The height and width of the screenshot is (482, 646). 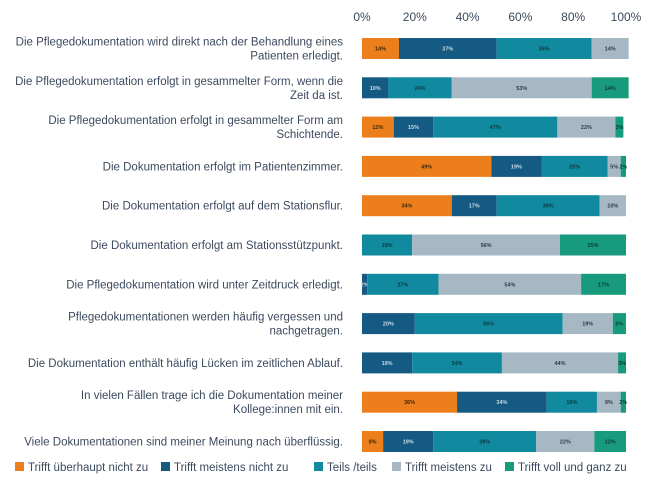 I want to click on data-label: 54%, so click(x=509, y=285).